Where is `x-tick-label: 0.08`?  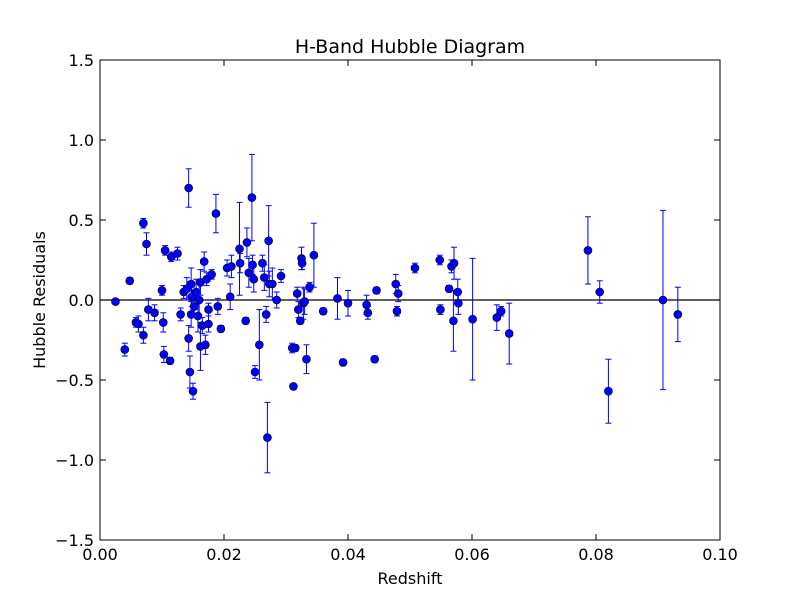
x-tick-label: 0.08 is located at coordinates (596, 554).